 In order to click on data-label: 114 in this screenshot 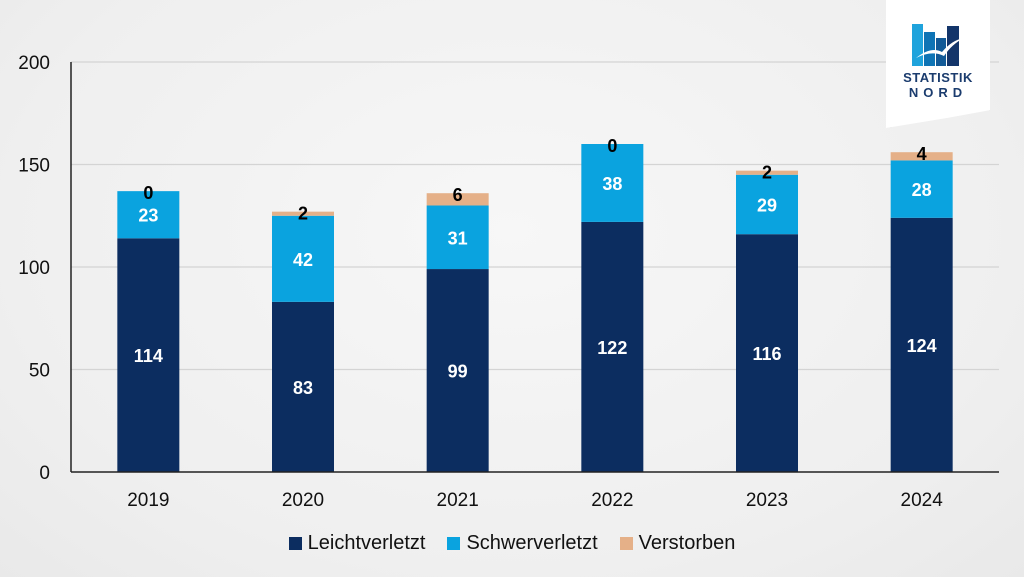, I will do `click(148, 356)`.